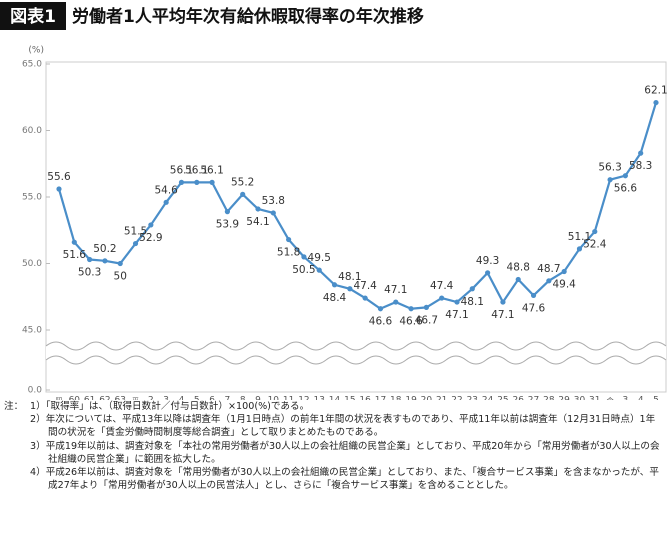 The image size is (670, 538). Describe the element at coordinates (579, 237) in the screenshot. I see `data-label: 51.1` at that location.